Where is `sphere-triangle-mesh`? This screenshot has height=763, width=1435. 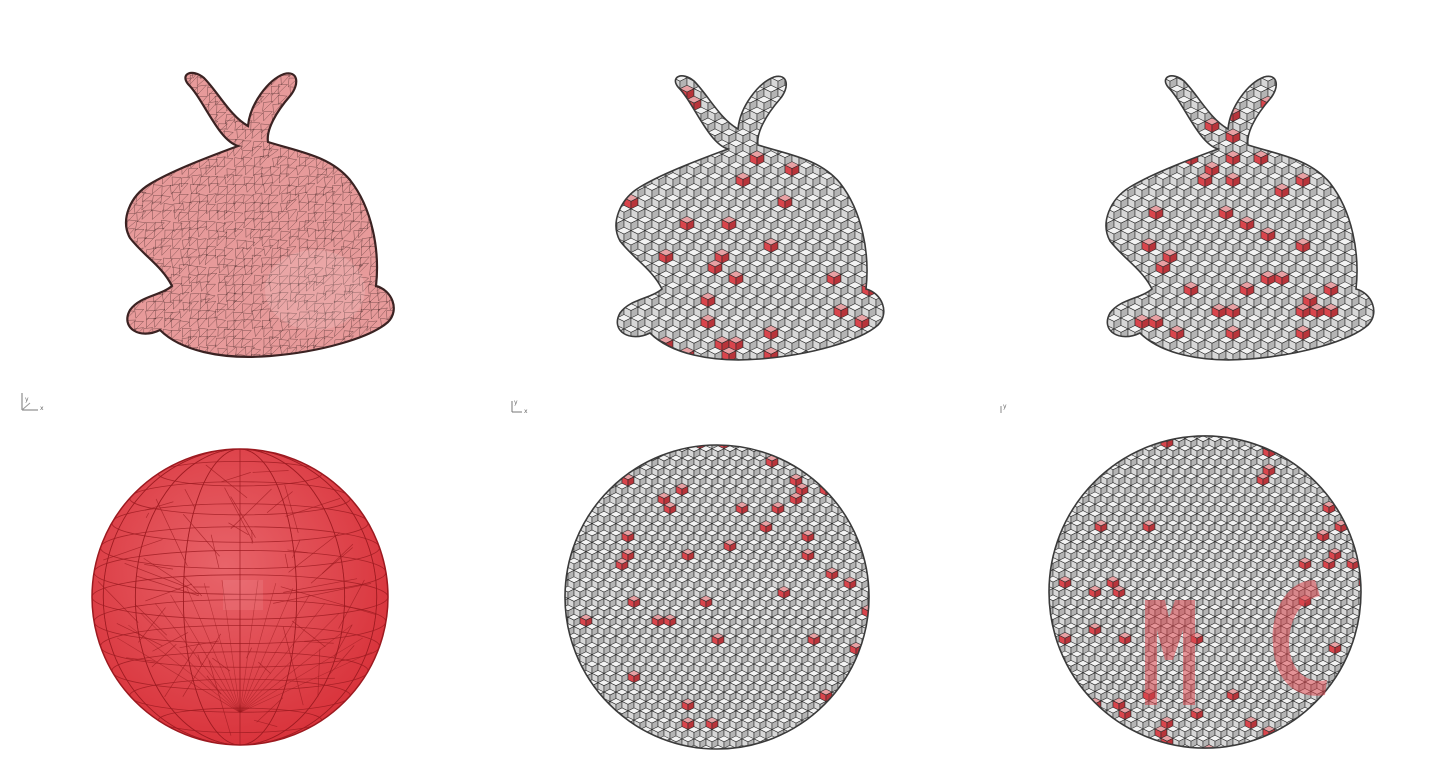 sphere-triangle-mesh is located at coordinates (240, 597).